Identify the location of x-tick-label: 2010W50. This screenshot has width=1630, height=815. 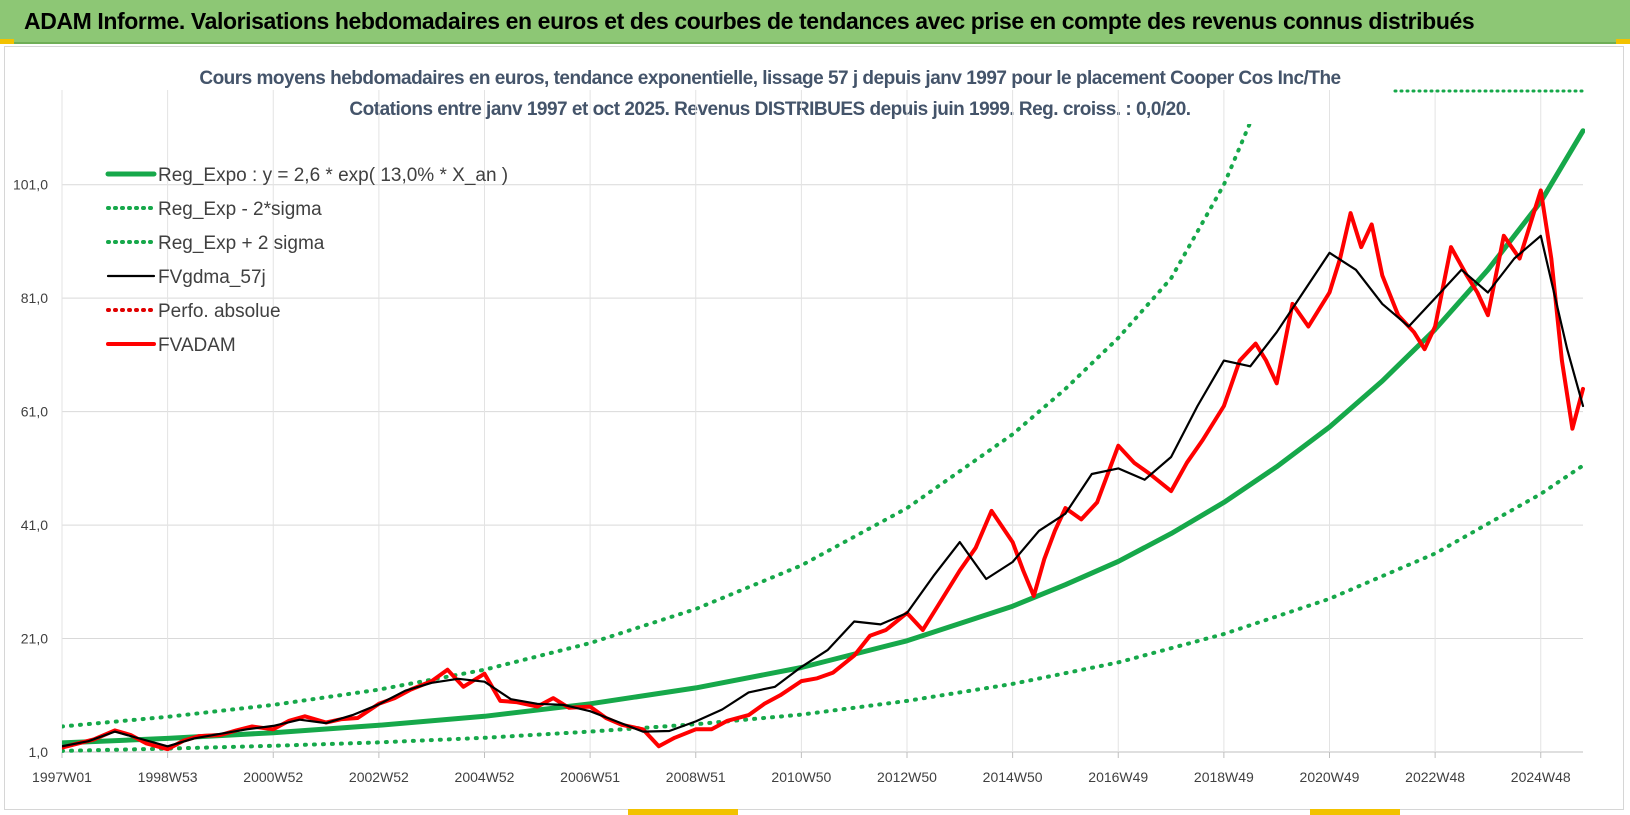
(801, 777).